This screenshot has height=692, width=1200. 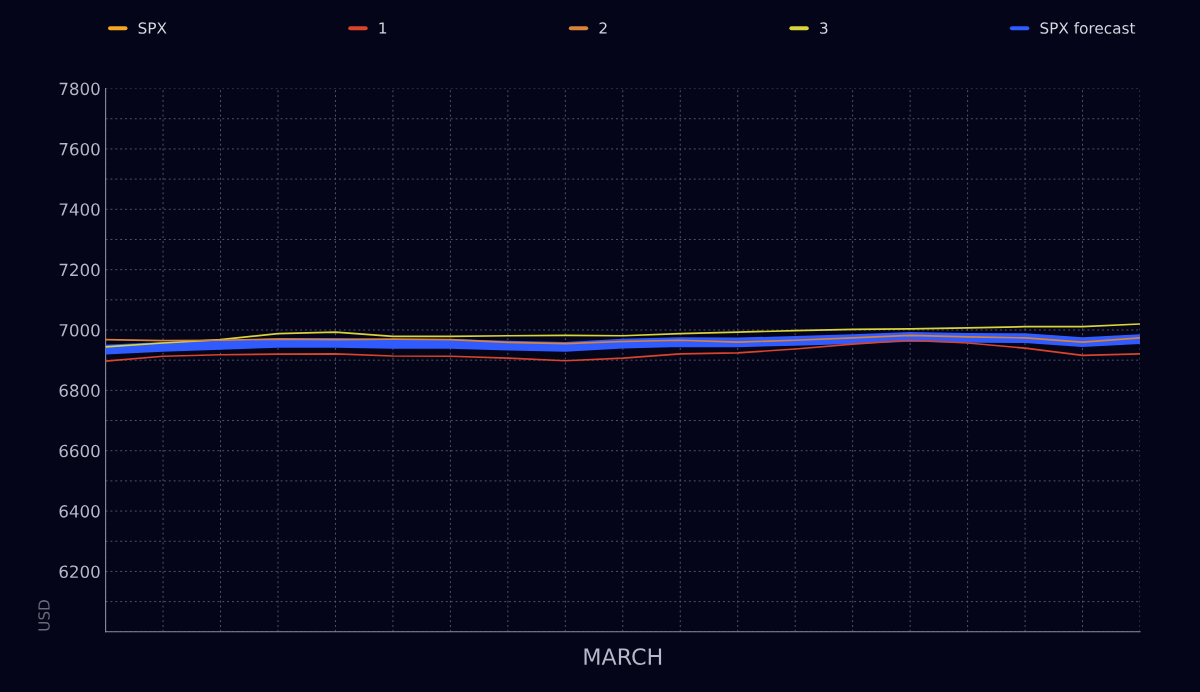 I want to click on y-tick-label: 6600, so click(x=79, y=451).